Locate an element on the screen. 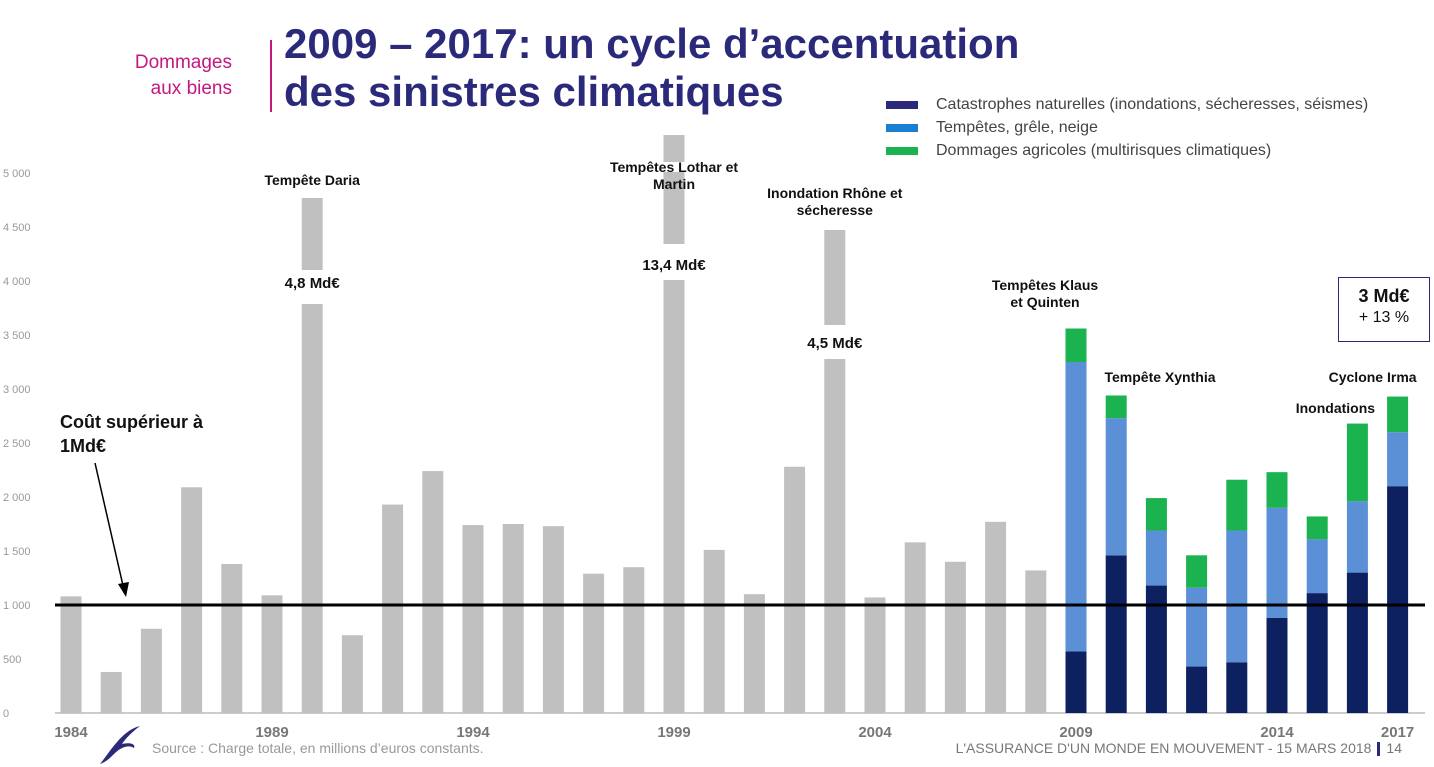 The height and width of the screenshot is (767, 1434). y-tick-label: 1 000 is located at coordinates (17, 606).